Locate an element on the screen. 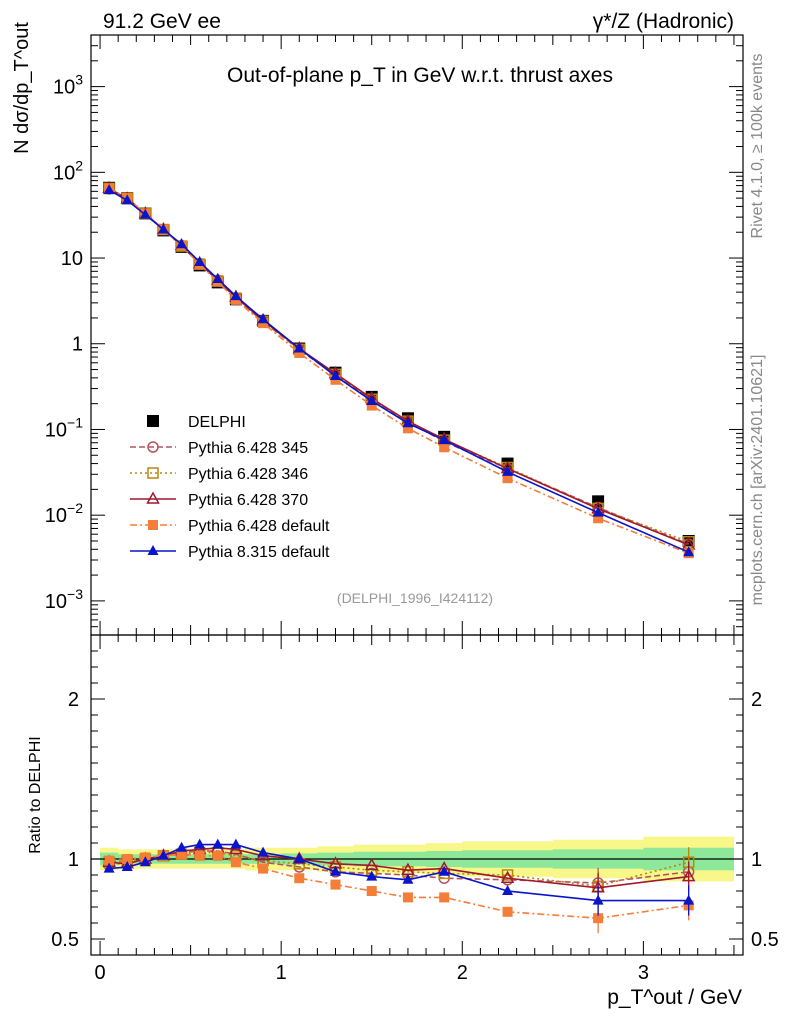 This screenshot has height=1024, width=786. legend-label: Pythia 6.428 345 is located at coordinates (248, 448).